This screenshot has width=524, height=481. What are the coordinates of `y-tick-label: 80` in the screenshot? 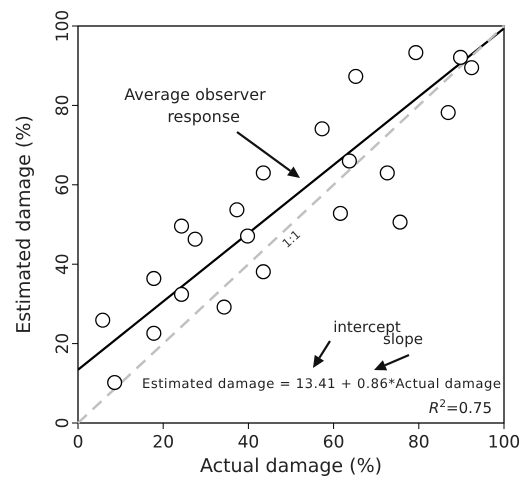 It's located at (63, 105).